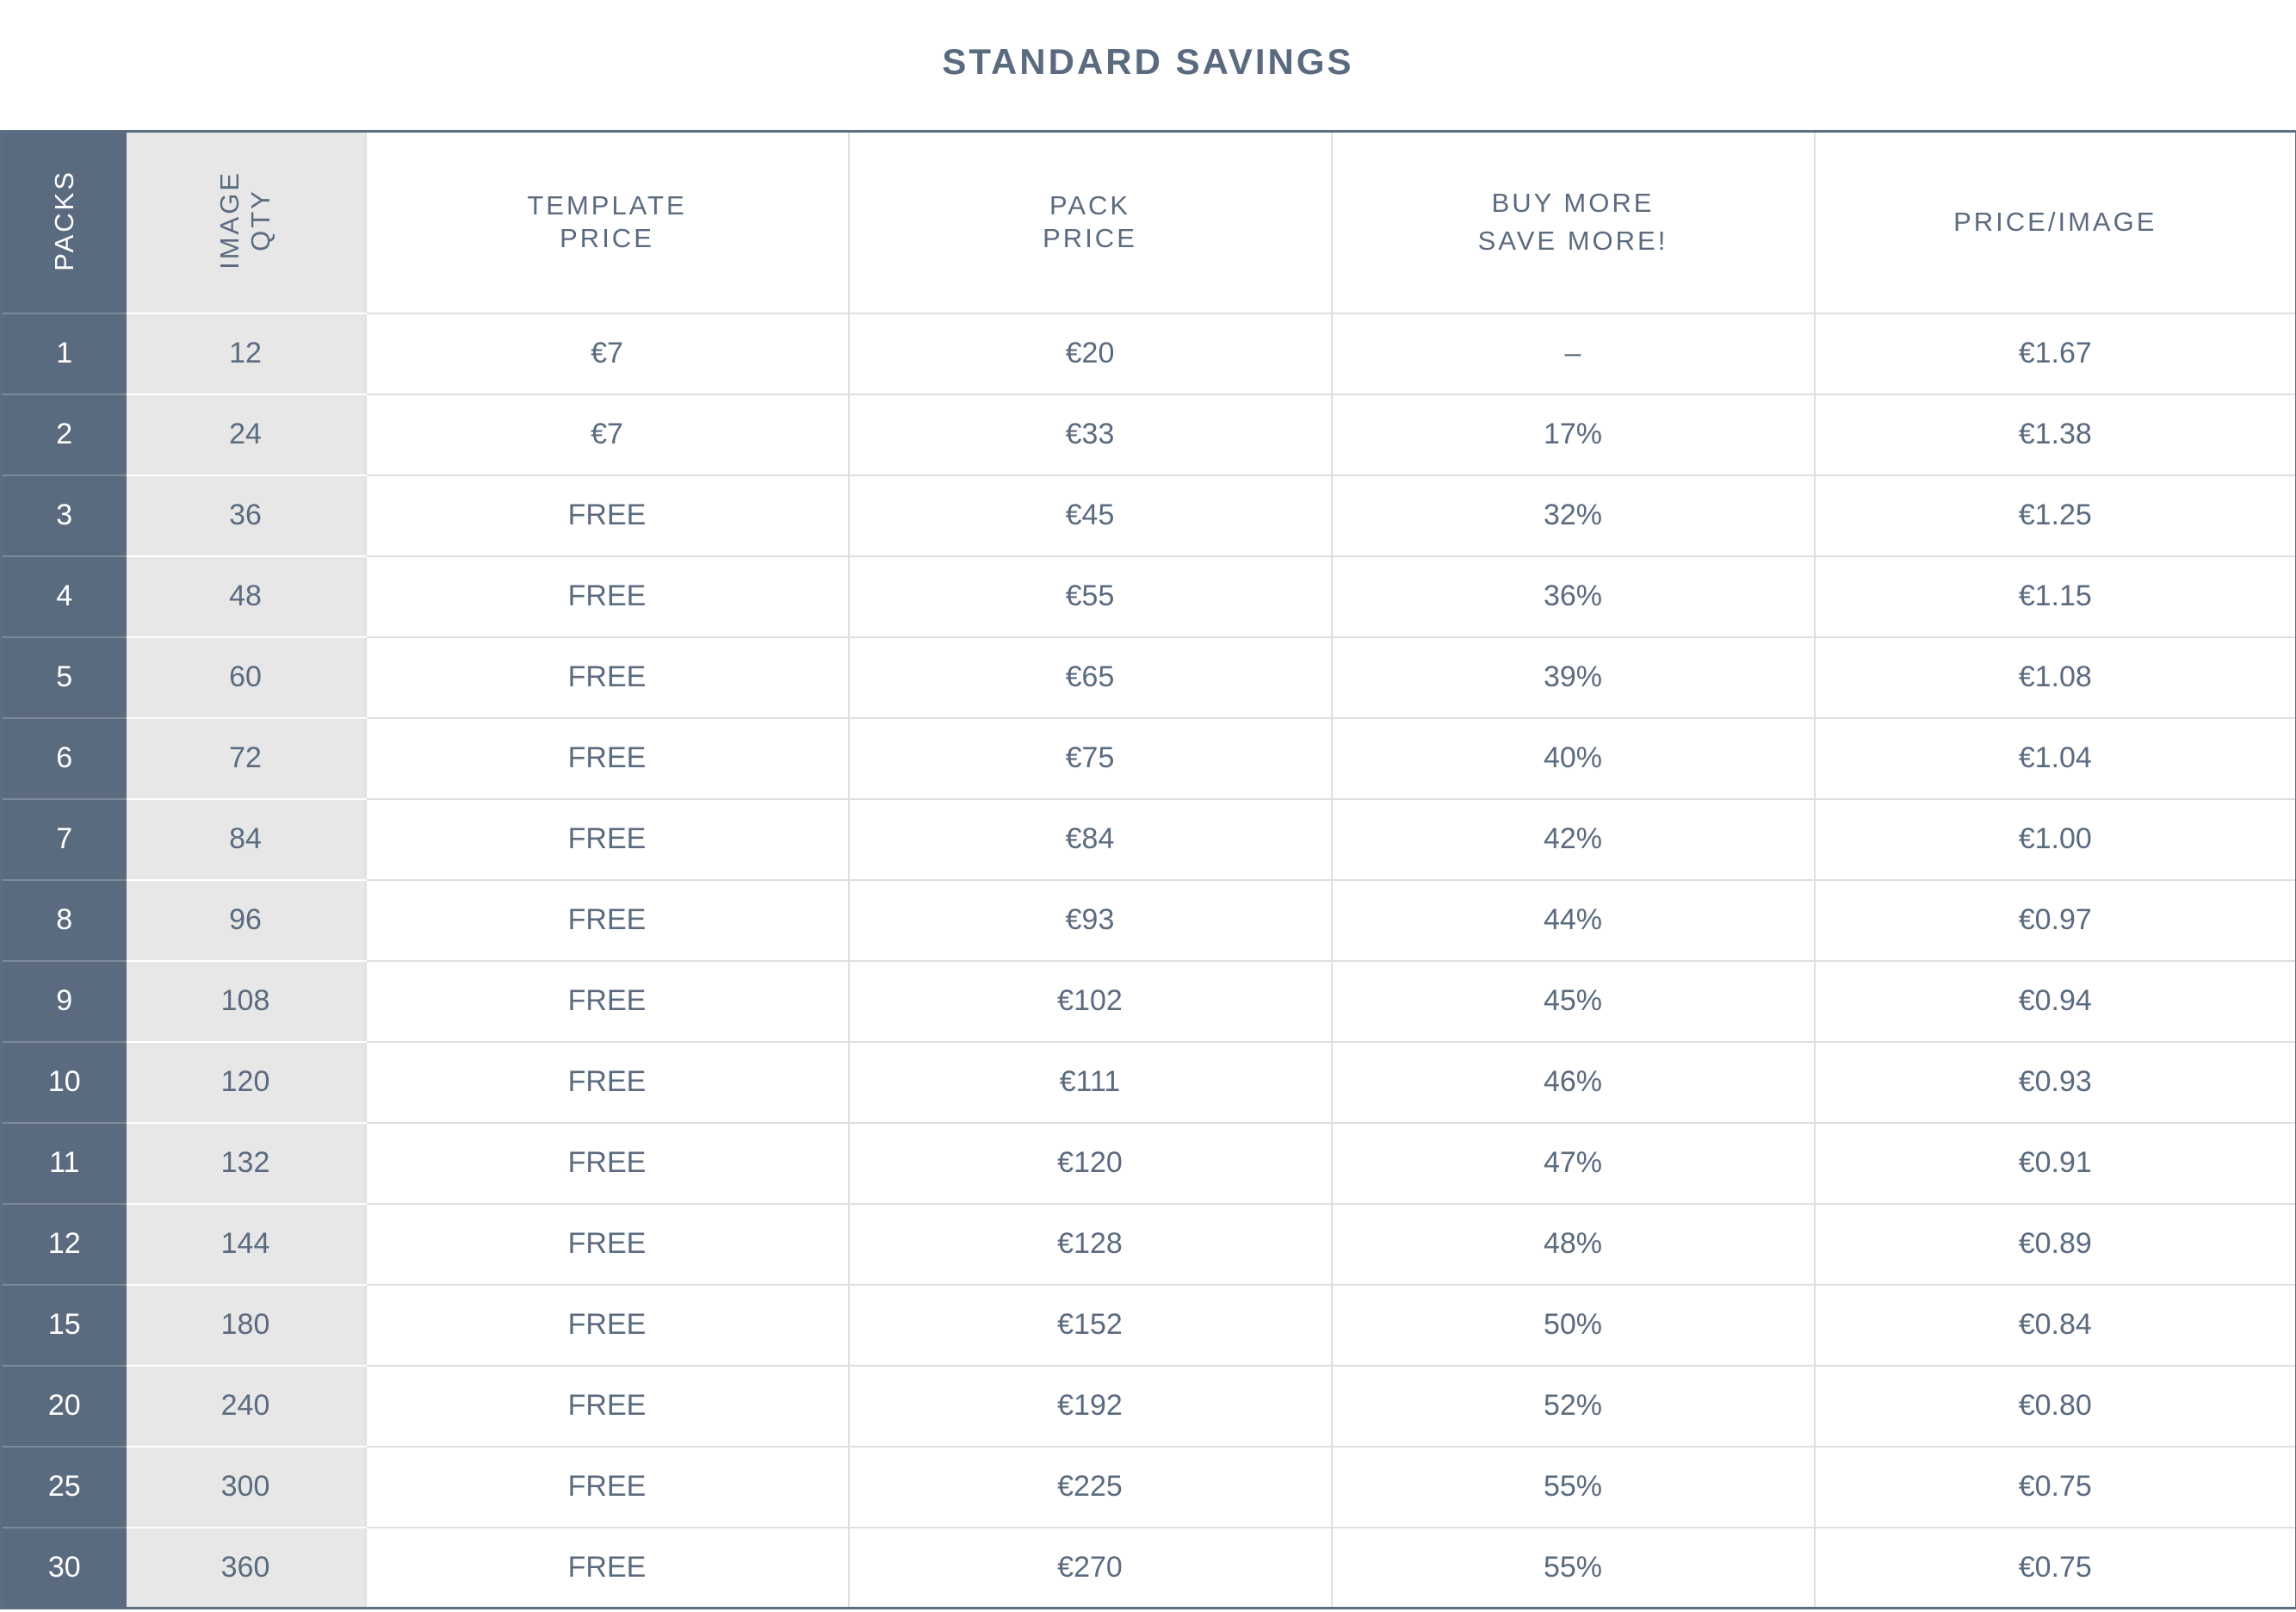 This screenshot has width=2296, height=1612. I want to click on cell-price-per-image: €1.67, so click(2054, 354).